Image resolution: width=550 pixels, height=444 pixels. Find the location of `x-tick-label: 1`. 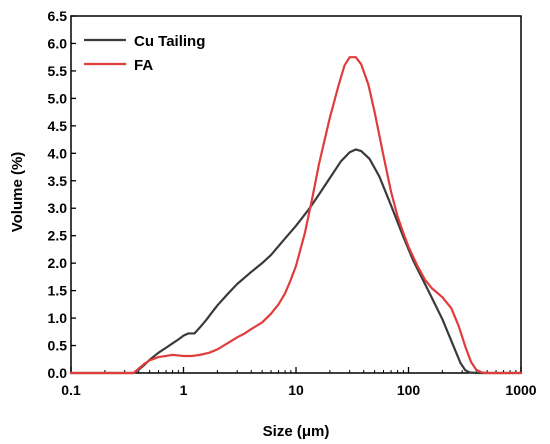

x-tick-label: 1 is located at coordinates (184, 390).